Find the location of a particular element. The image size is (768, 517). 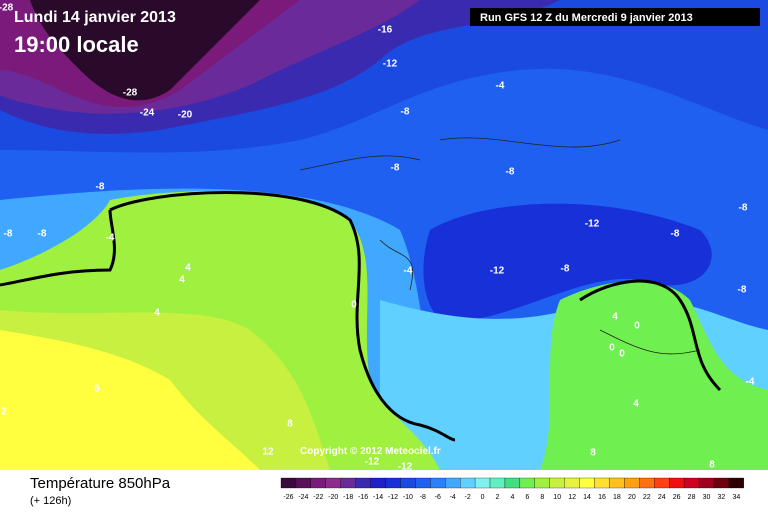

scale-label: 14 is located at coordinates (587, 497).